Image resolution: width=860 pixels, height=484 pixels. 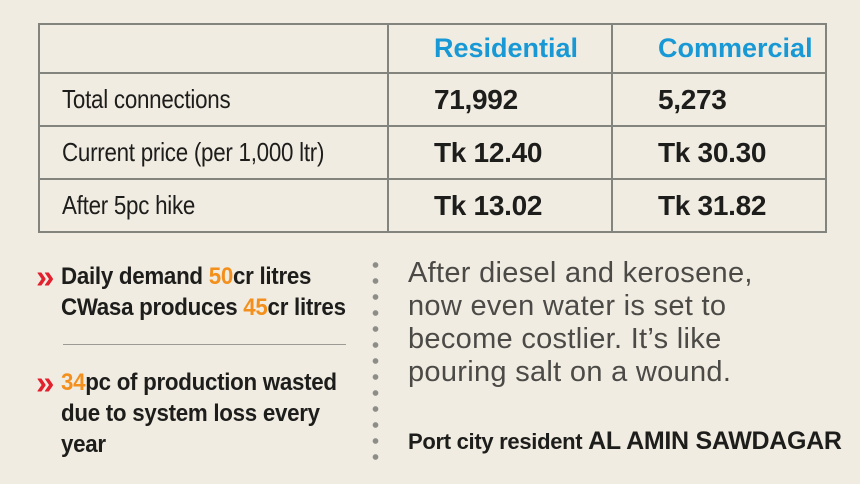 What do you see at coordinates (375, 364) in the screenshot?
I see `dotted-separator` at bounding box center [375, 364].